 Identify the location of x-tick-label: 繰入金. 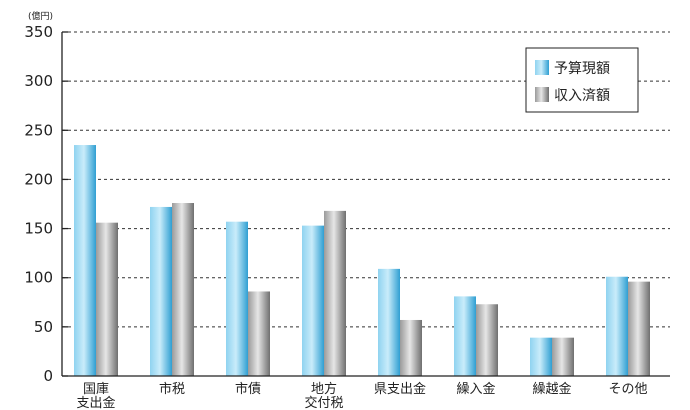
(475, 389).